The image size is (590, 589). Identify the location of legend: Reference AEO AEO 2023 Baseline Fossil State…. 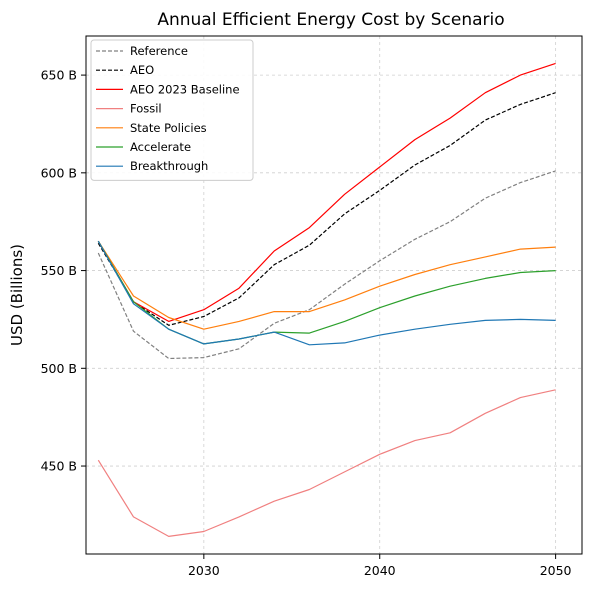
(172, 110).